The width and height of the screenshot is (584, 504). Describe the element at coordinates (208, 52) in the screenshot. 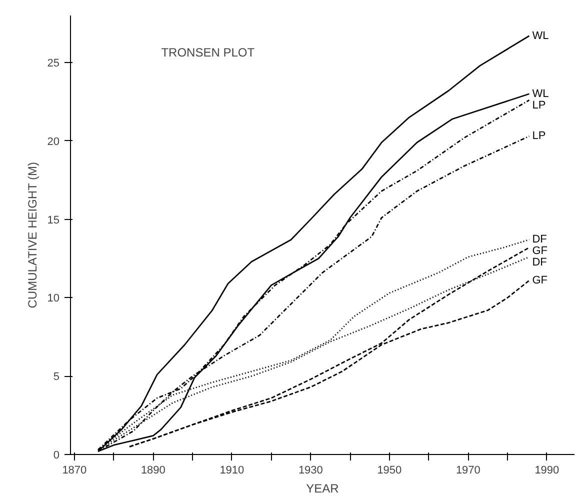

I see `text: TRONSEN PLOT` at that location.